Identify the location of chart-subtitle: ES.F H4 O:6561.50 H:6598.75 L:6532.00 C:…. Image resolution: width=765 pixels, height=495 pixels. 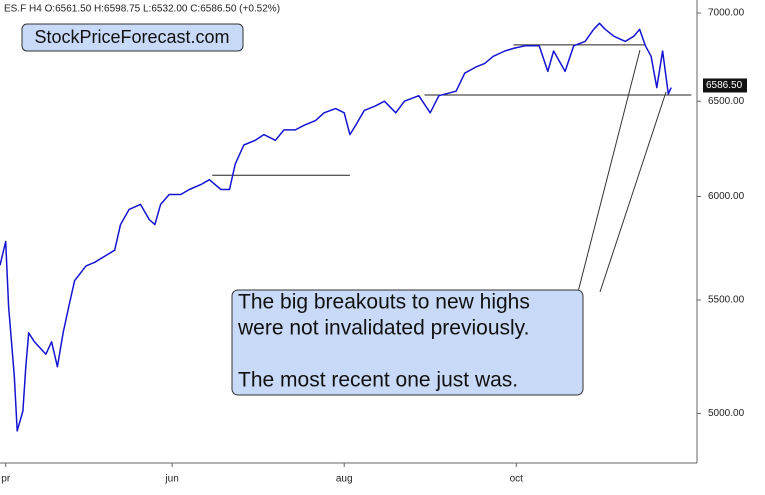
(142, 9).